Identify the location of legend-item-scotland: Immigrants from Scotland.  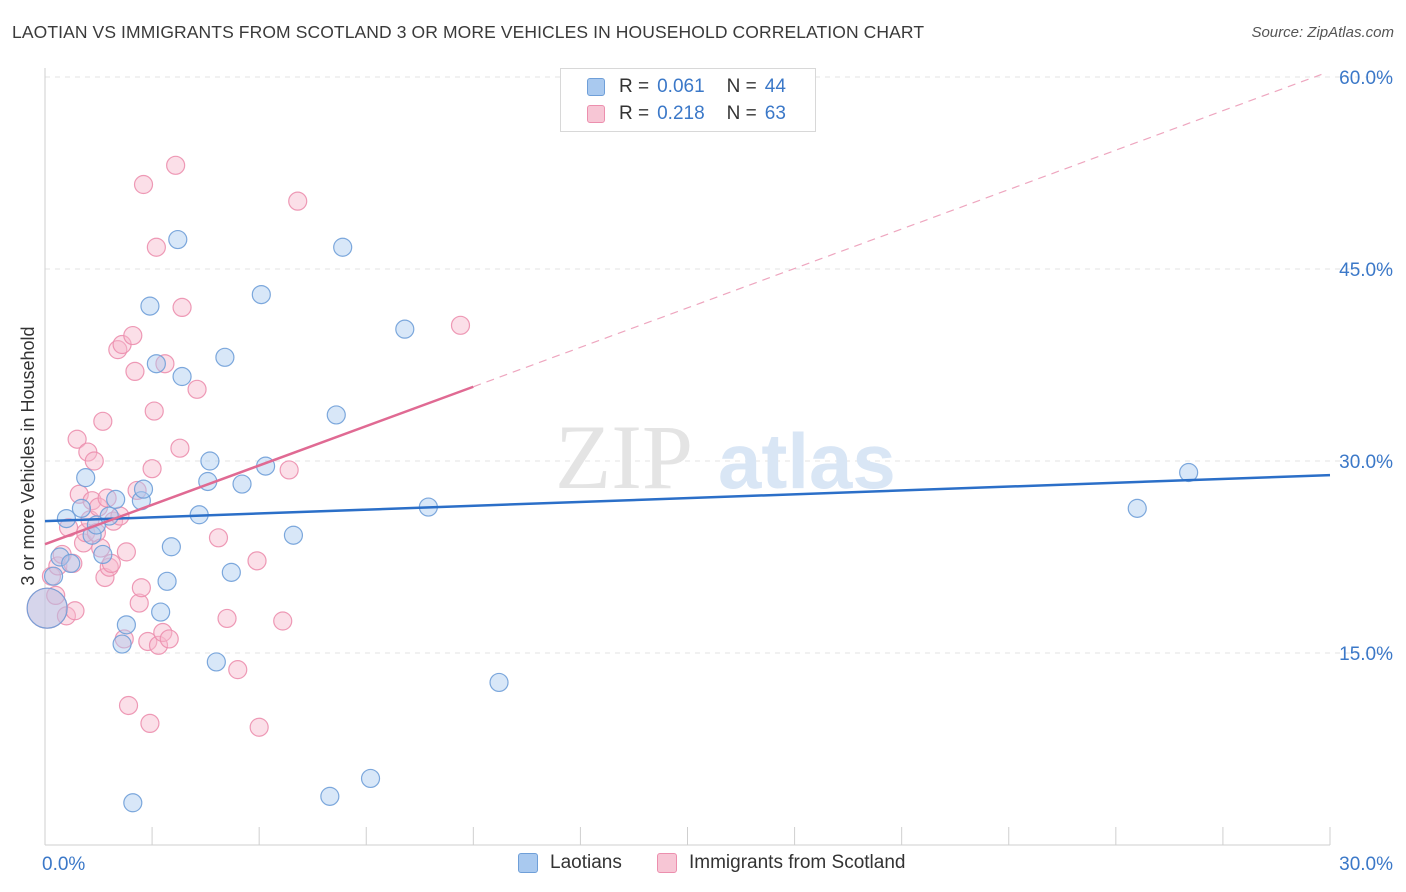
(781, 863).